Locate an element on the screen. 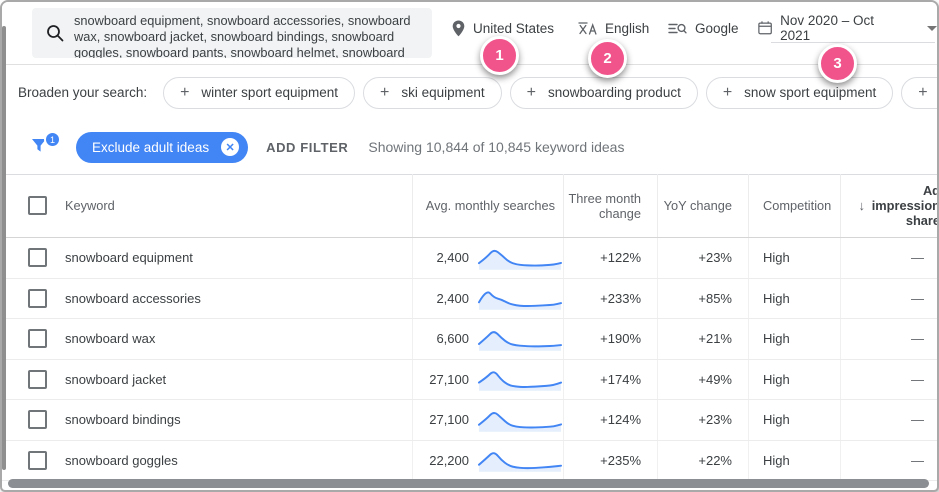 The image size is (939, 492). network-setting: Google is located at coordinates (703, 28).